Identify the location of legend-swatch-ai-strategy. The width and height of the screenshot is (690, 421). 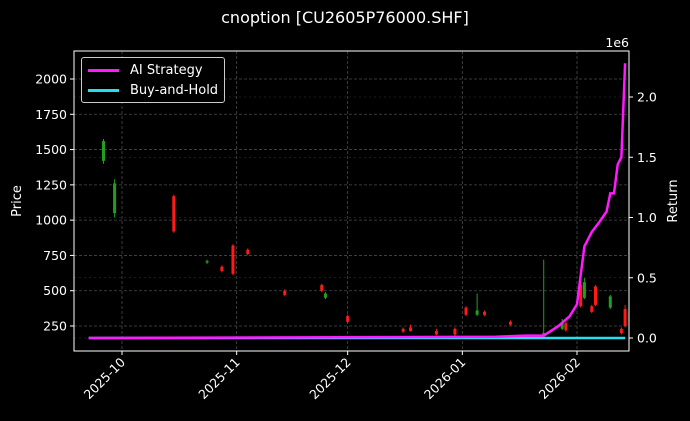
(103, 70).